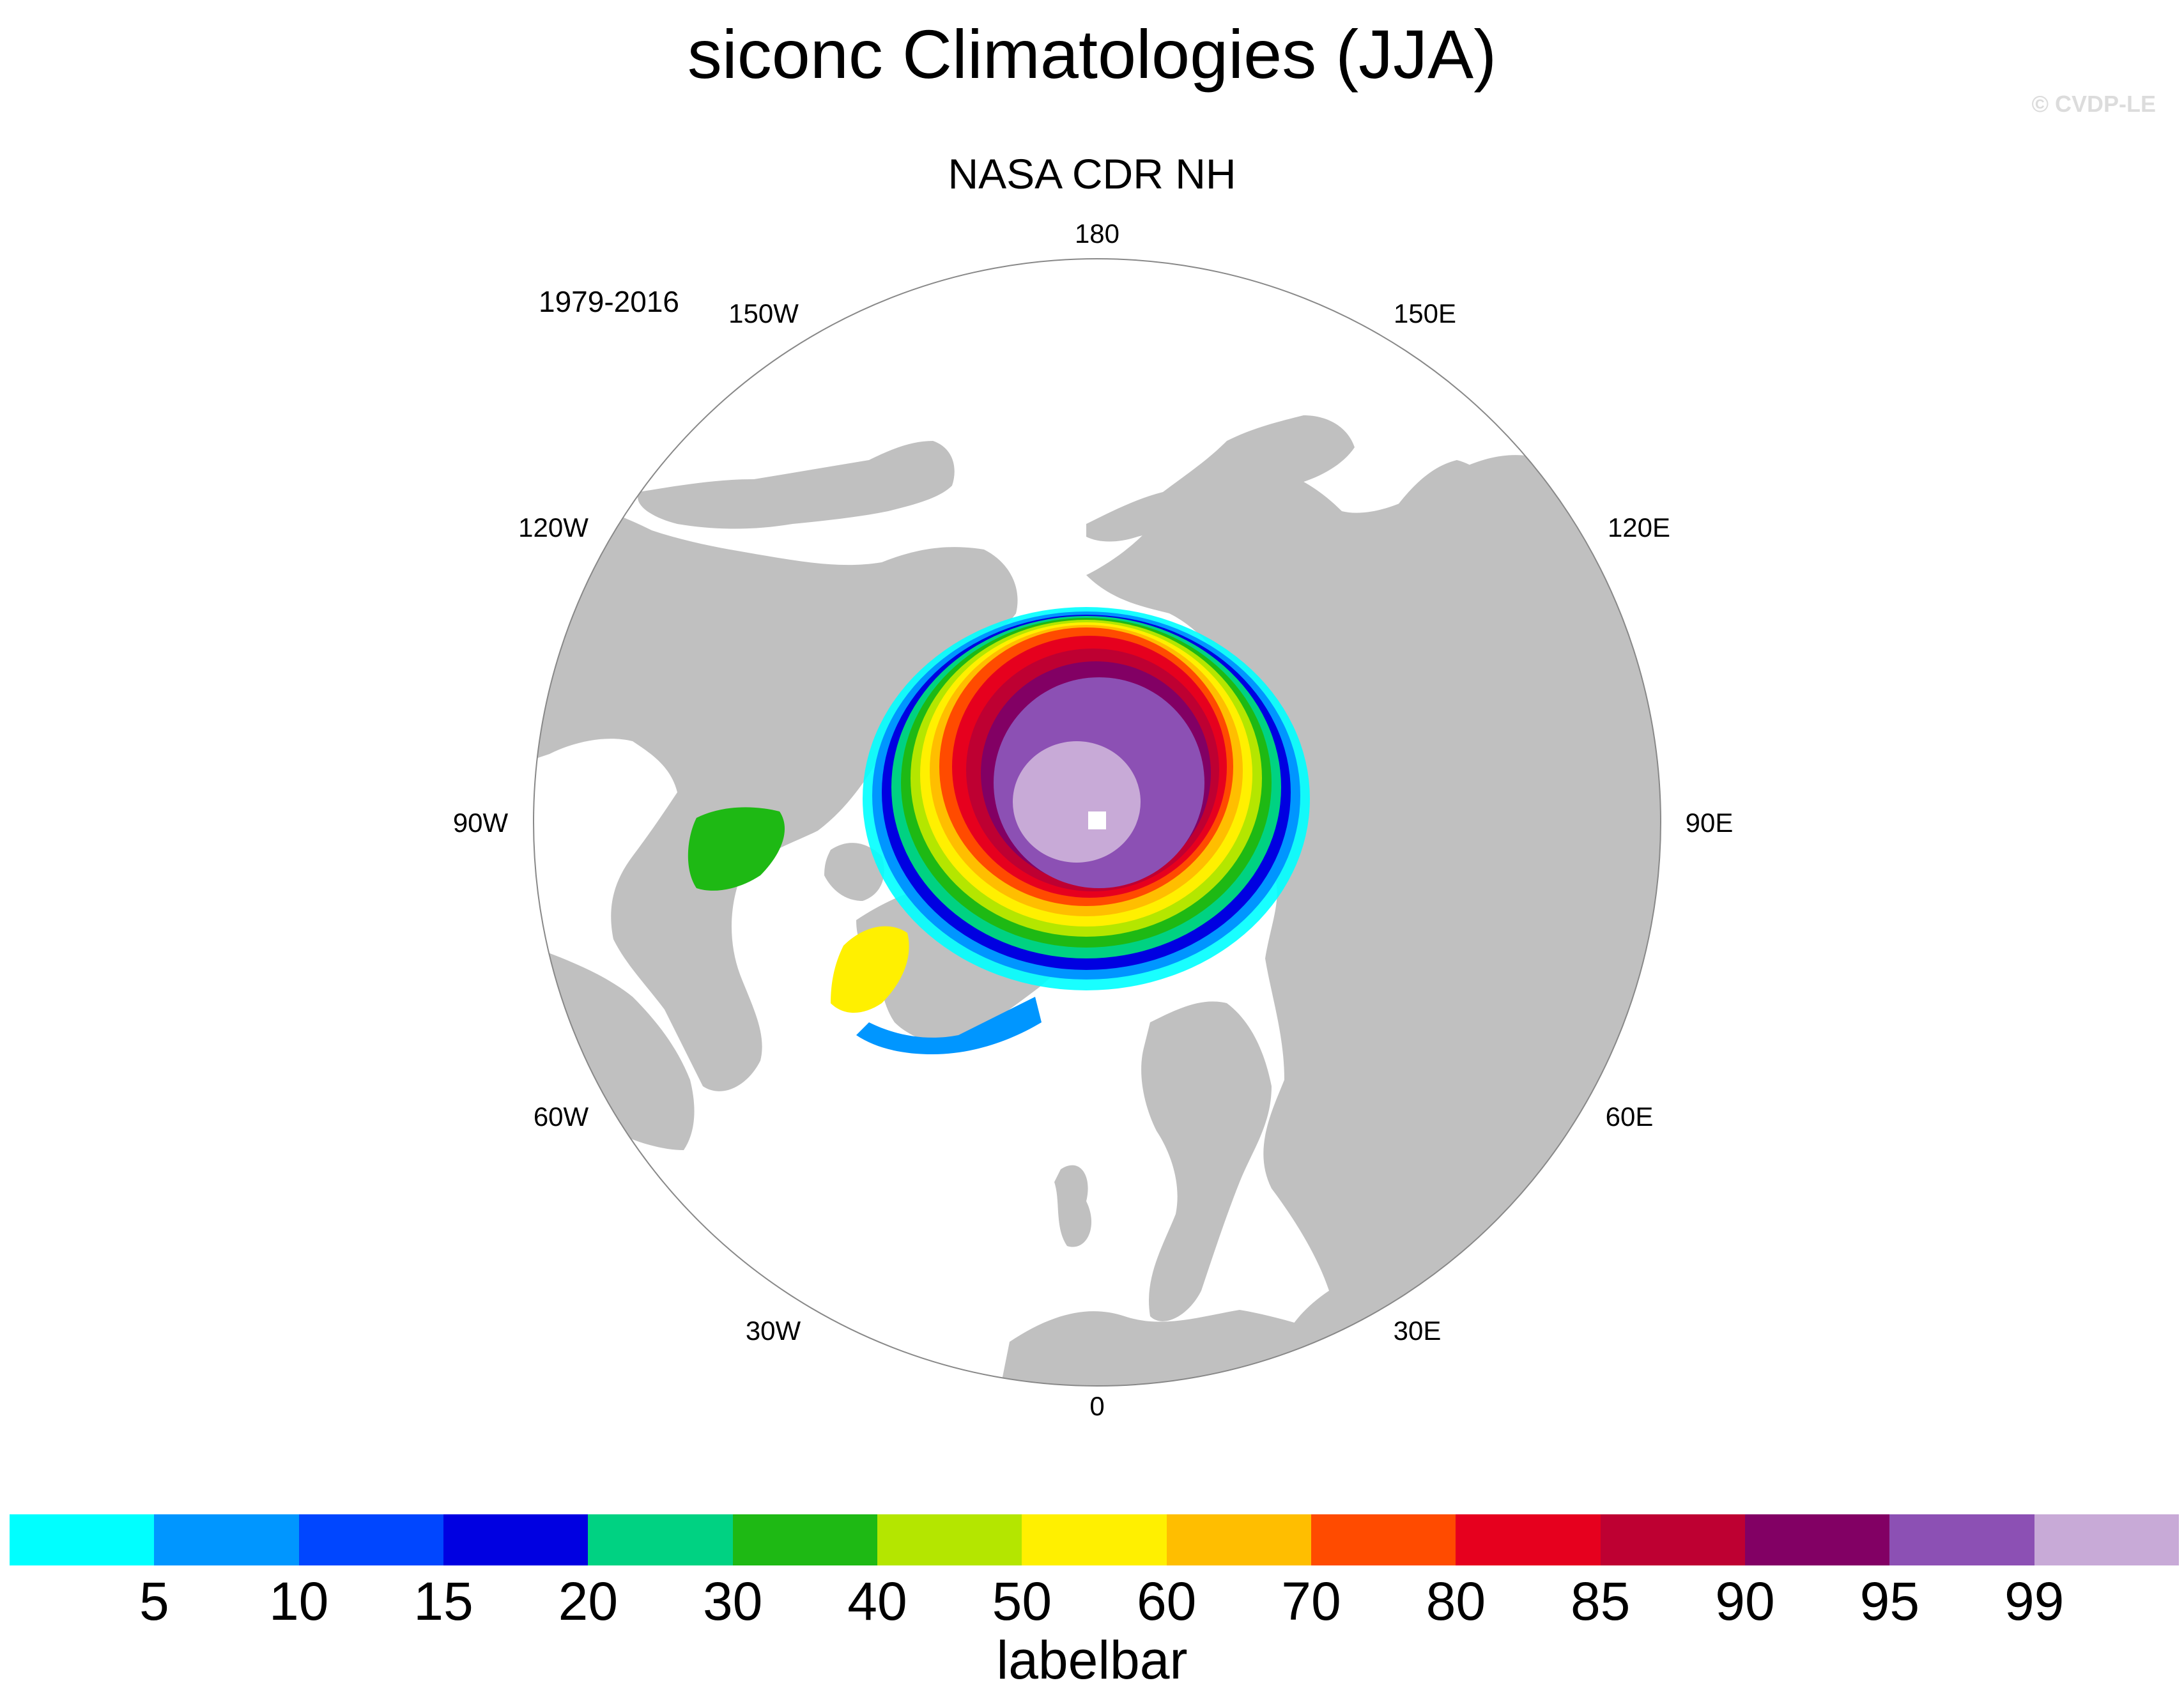  What do you see at coordinates (1092, 173) in the screenshot?
I see `panel-subtitle: NASA CDR NH` at bounding box center [1092, 173].